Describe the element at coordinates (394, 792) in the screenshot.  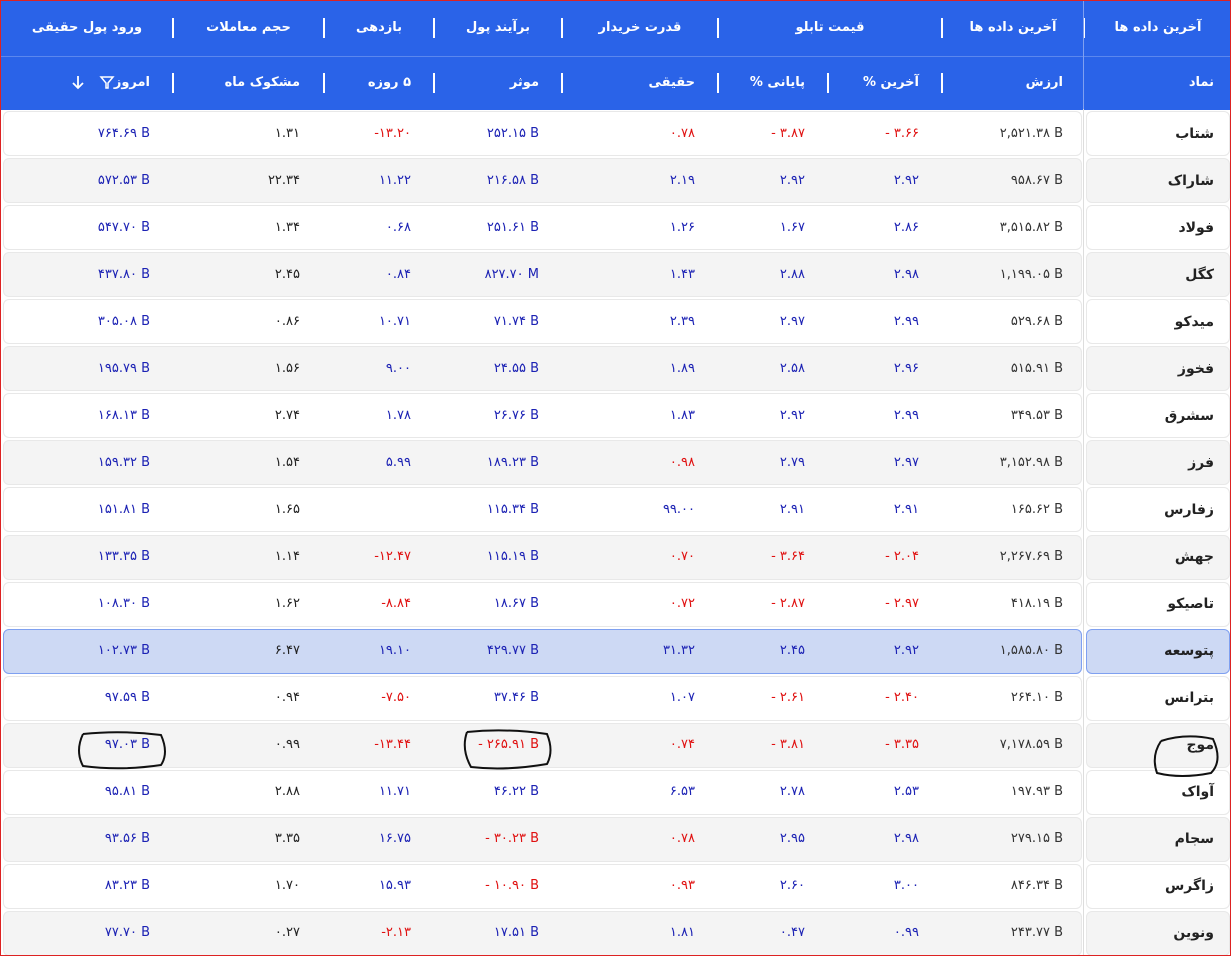
I see `data-cell: ۱۱.۷۱` at that location.